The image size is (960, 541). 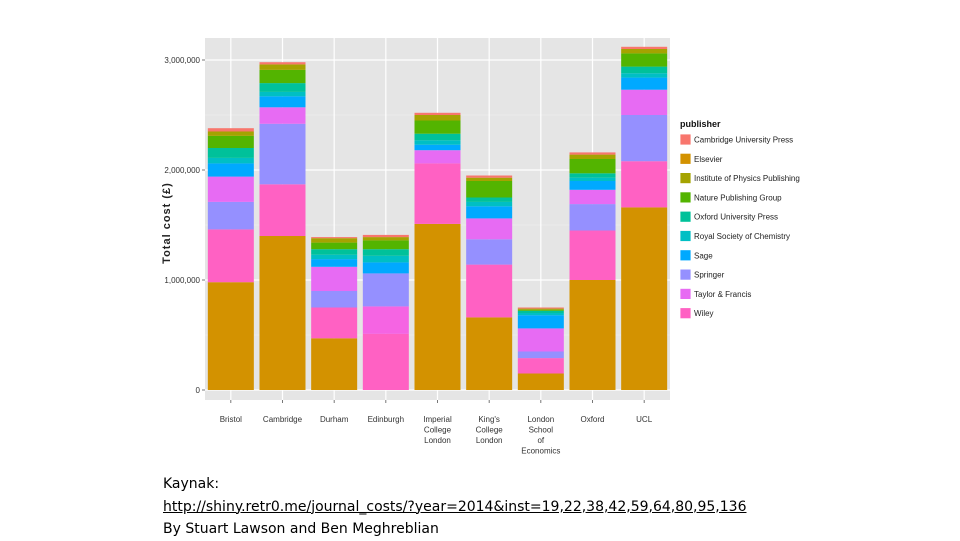 I want to click on legend-label: Wiley, so click(x=704, y=313).